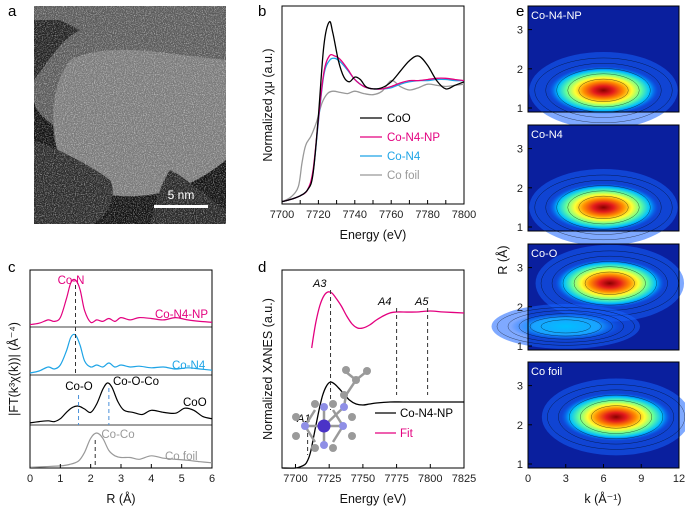 This screenshot has height=515, width=685. Describe the element at coordinates (400, 147) in the screenshot. I see `panel-b-legend: CoO Co-N4-NP Co-N4 Co foil` at that location.